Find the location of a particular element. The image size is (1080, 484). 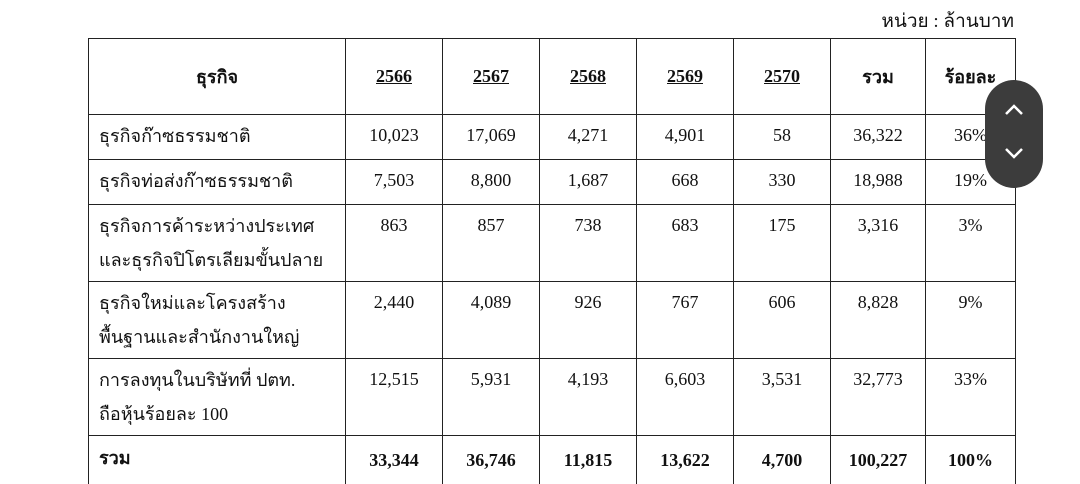

row-label-line: ธุรกิจก๊าซธรรมชาติ is located at coordinates (175, 136).